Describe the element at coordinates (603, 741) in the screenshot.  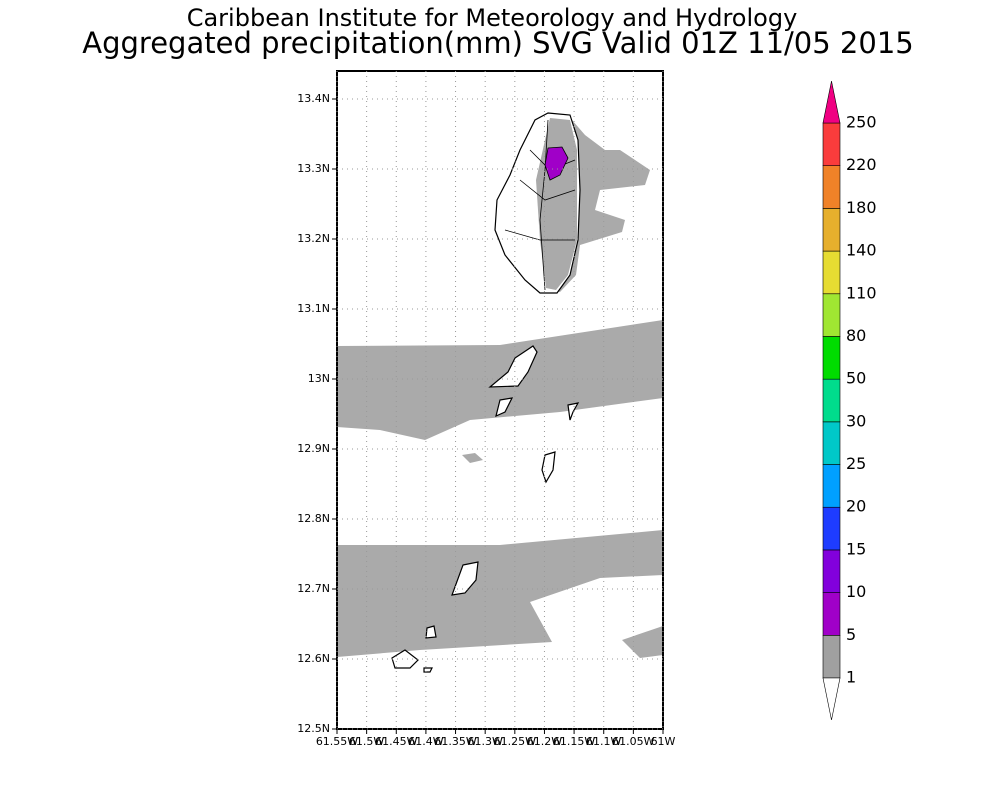
I see `x-tick-label: 61.1W` at that location.